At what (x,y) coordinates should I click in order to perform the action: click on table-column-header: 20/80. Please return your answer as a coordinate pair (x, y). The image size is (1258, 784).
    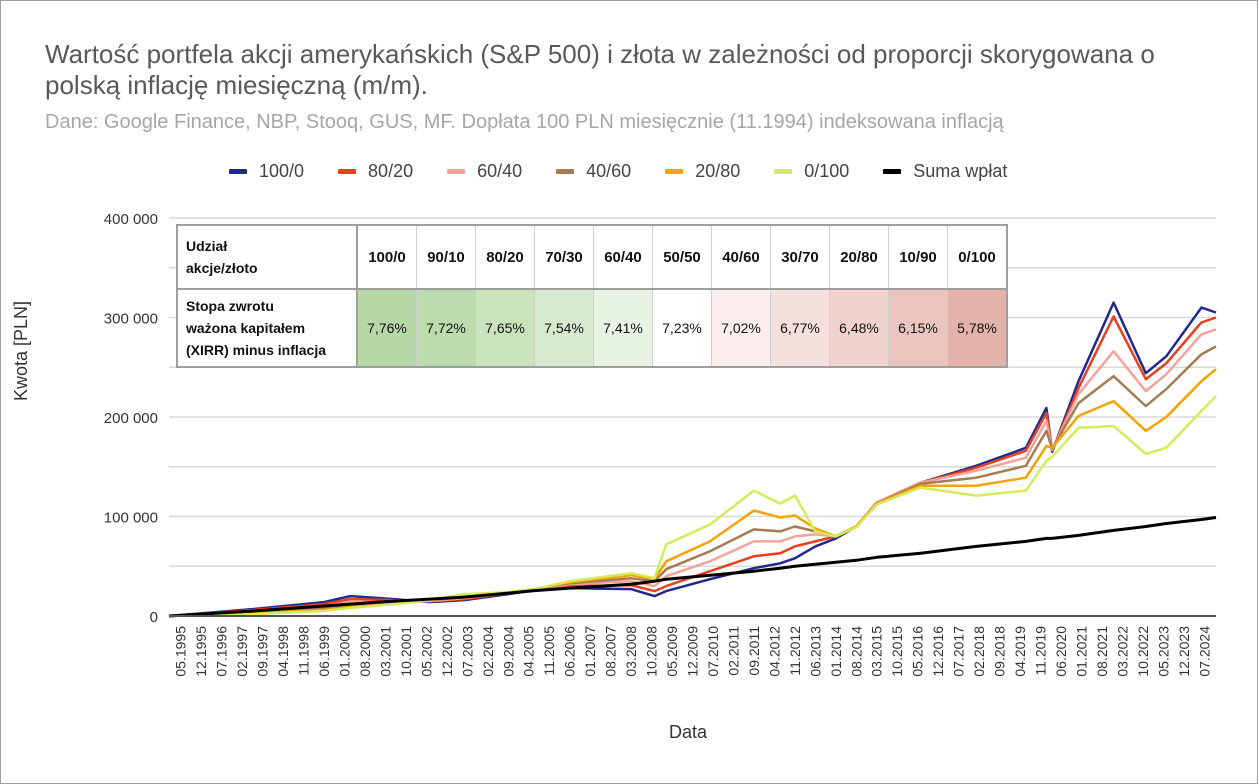
    Looking at the image, I should click on (859, 257).